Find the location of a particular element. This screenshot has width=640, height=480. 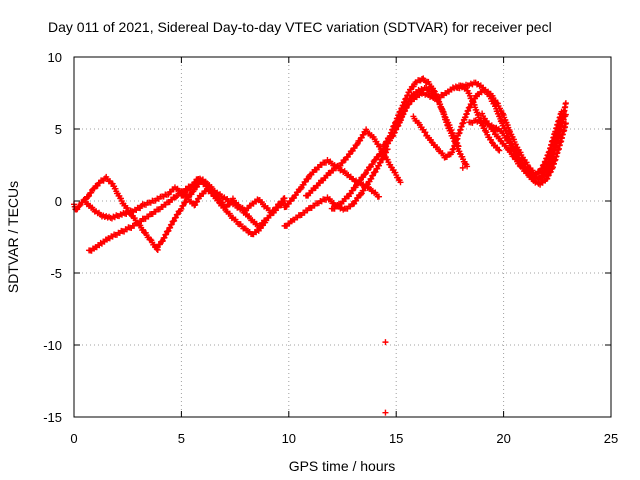

x-tick-label: 25 is located at coordinates (611, 438).